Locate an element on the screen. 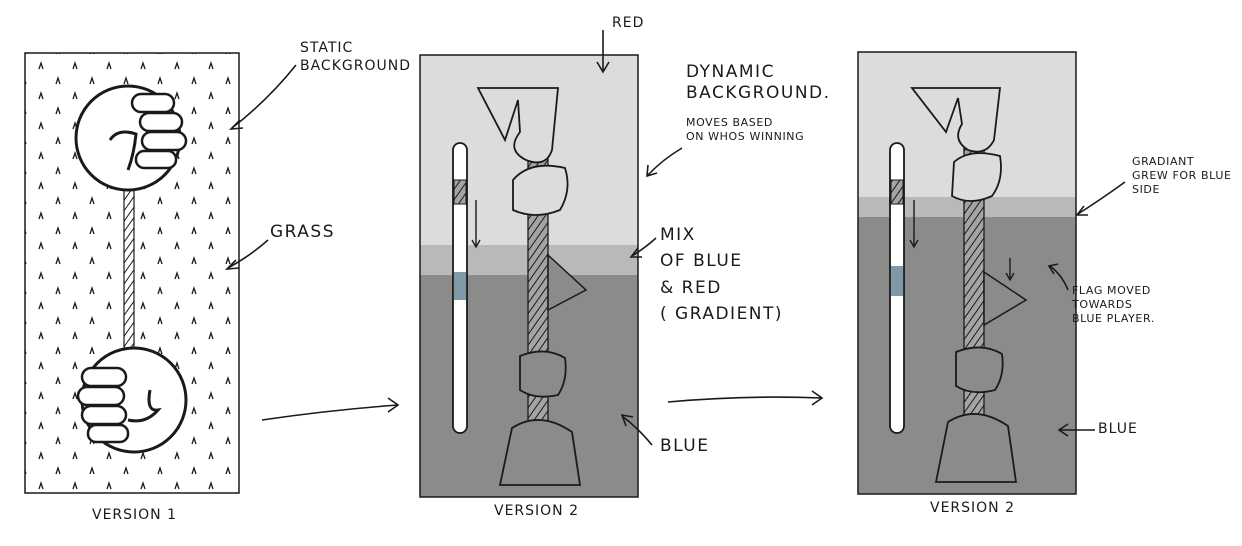 The width and height of the screenshot is (1242, 546). caption-version-2-b: VERSION 2 is located at coordinates (973, 508).